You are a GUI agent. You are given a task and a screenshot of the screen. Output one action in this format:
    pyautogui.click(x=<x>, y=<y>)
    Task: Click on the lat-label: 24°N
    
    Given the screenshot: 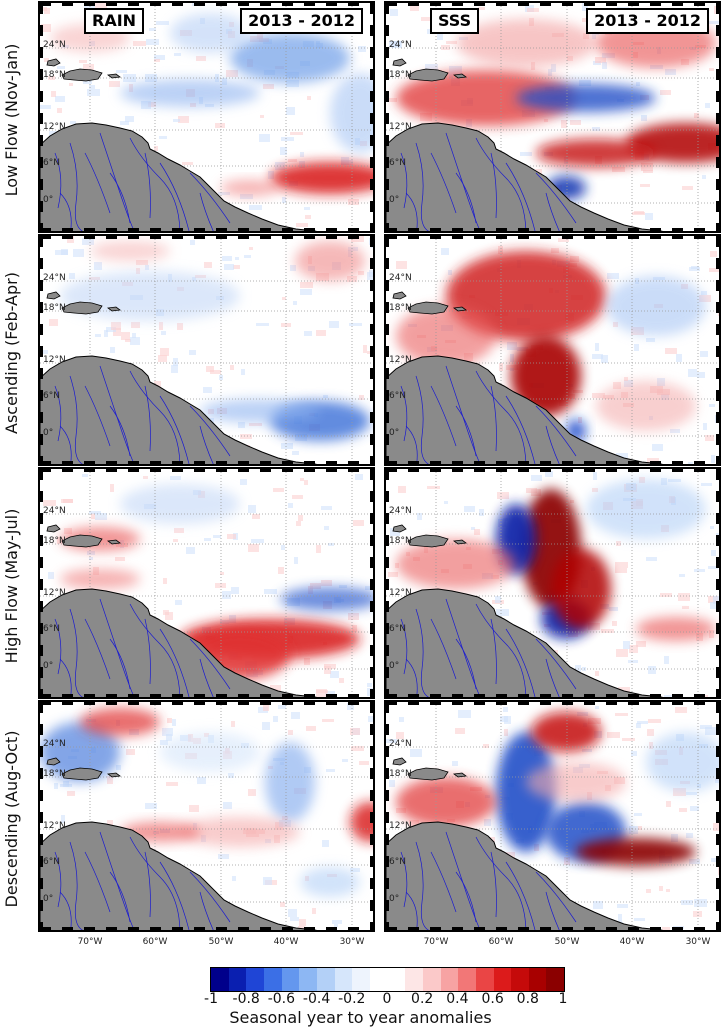 What is the action you would take?
    pyautogui.click(x=54, y=744)
    